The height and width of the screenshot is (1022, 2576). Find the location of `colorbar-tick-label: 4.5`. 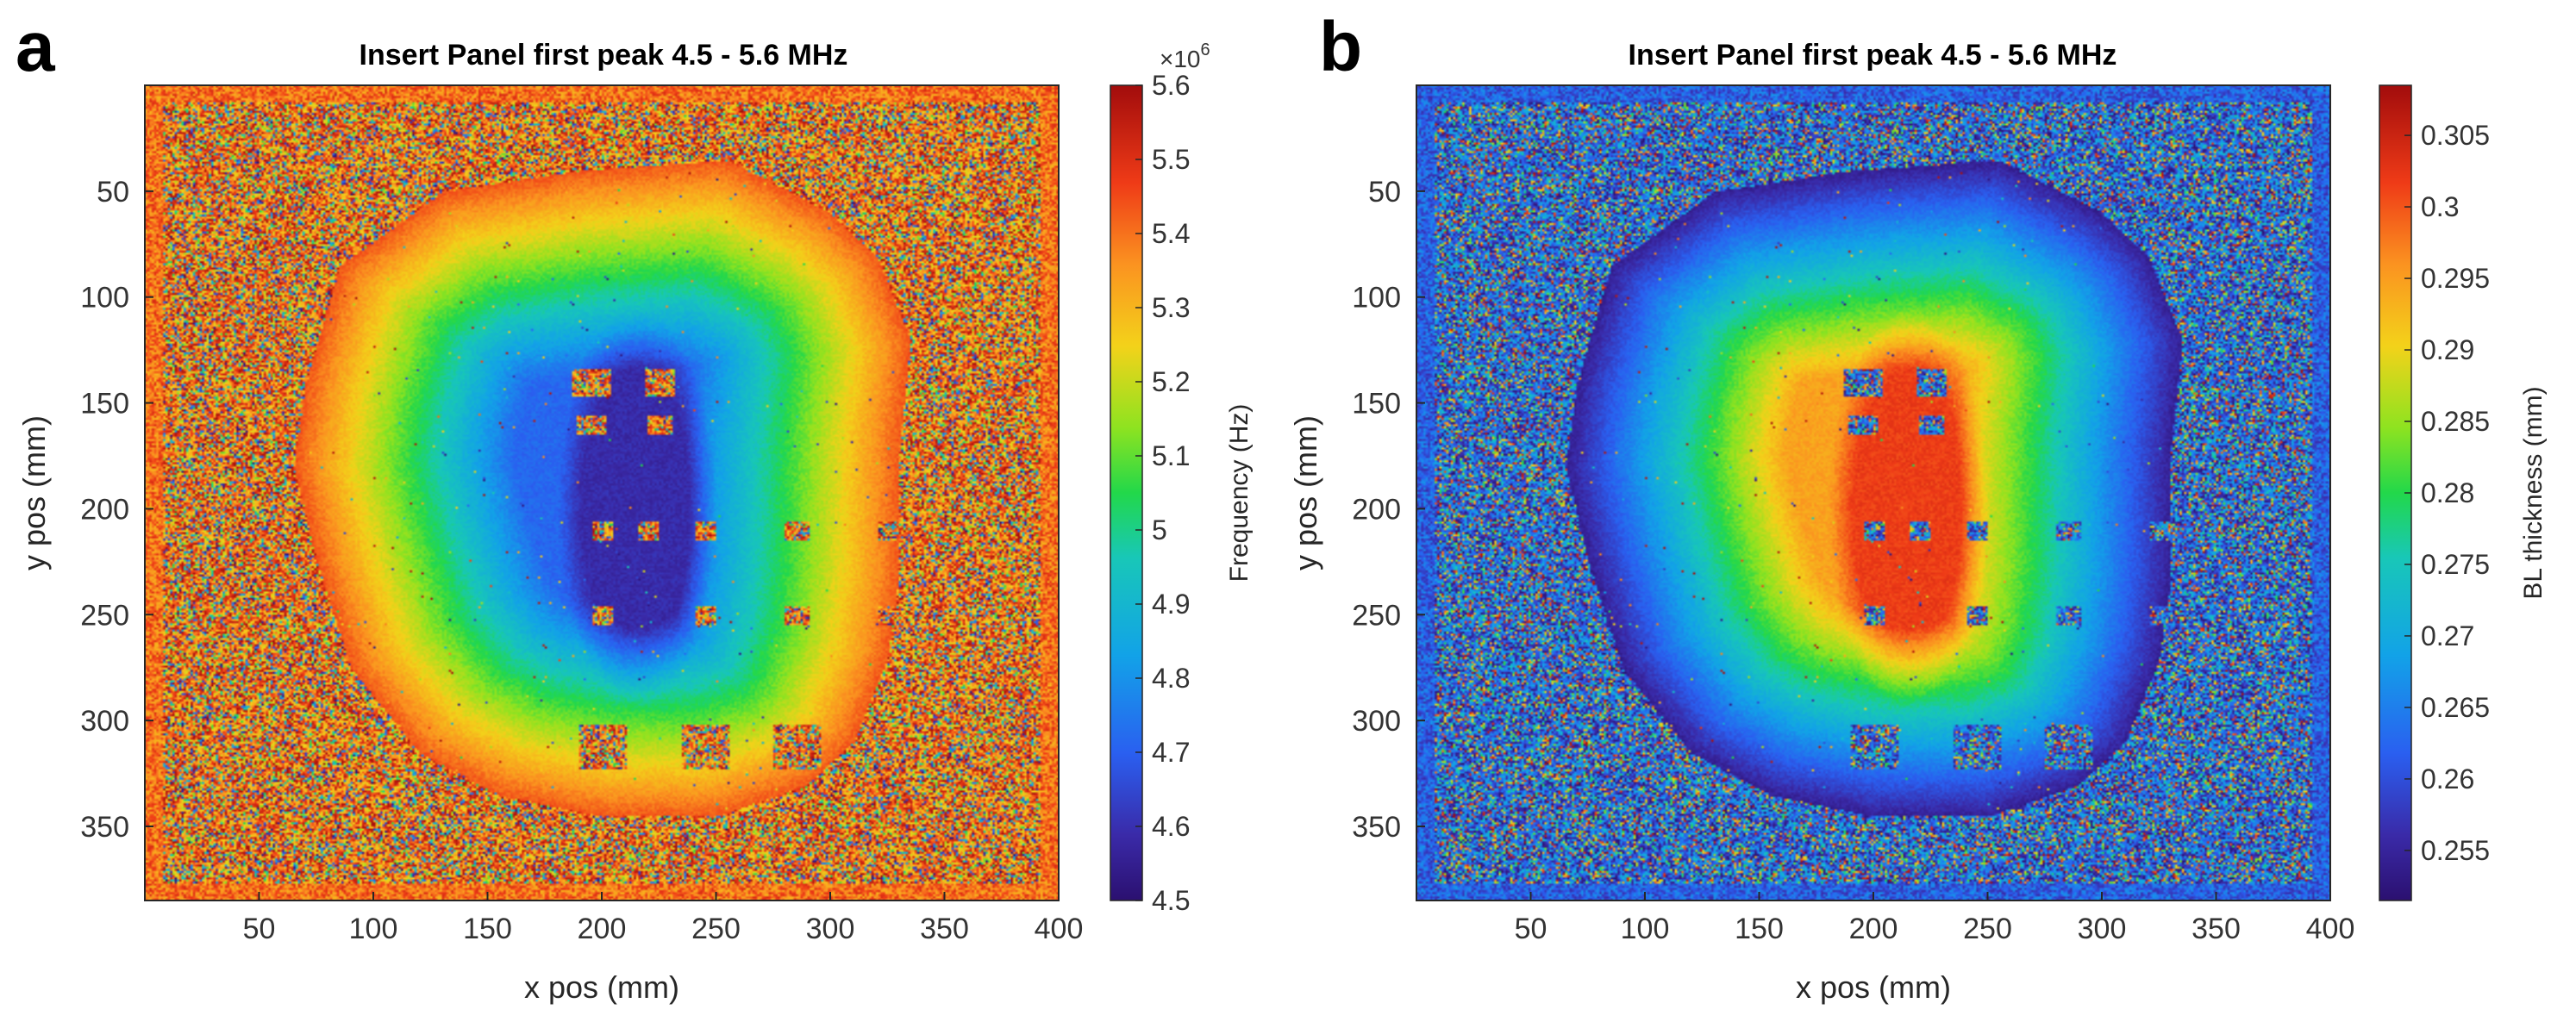

colorbar-tick-label: 4.5 is located at coordinates (1171, 901).